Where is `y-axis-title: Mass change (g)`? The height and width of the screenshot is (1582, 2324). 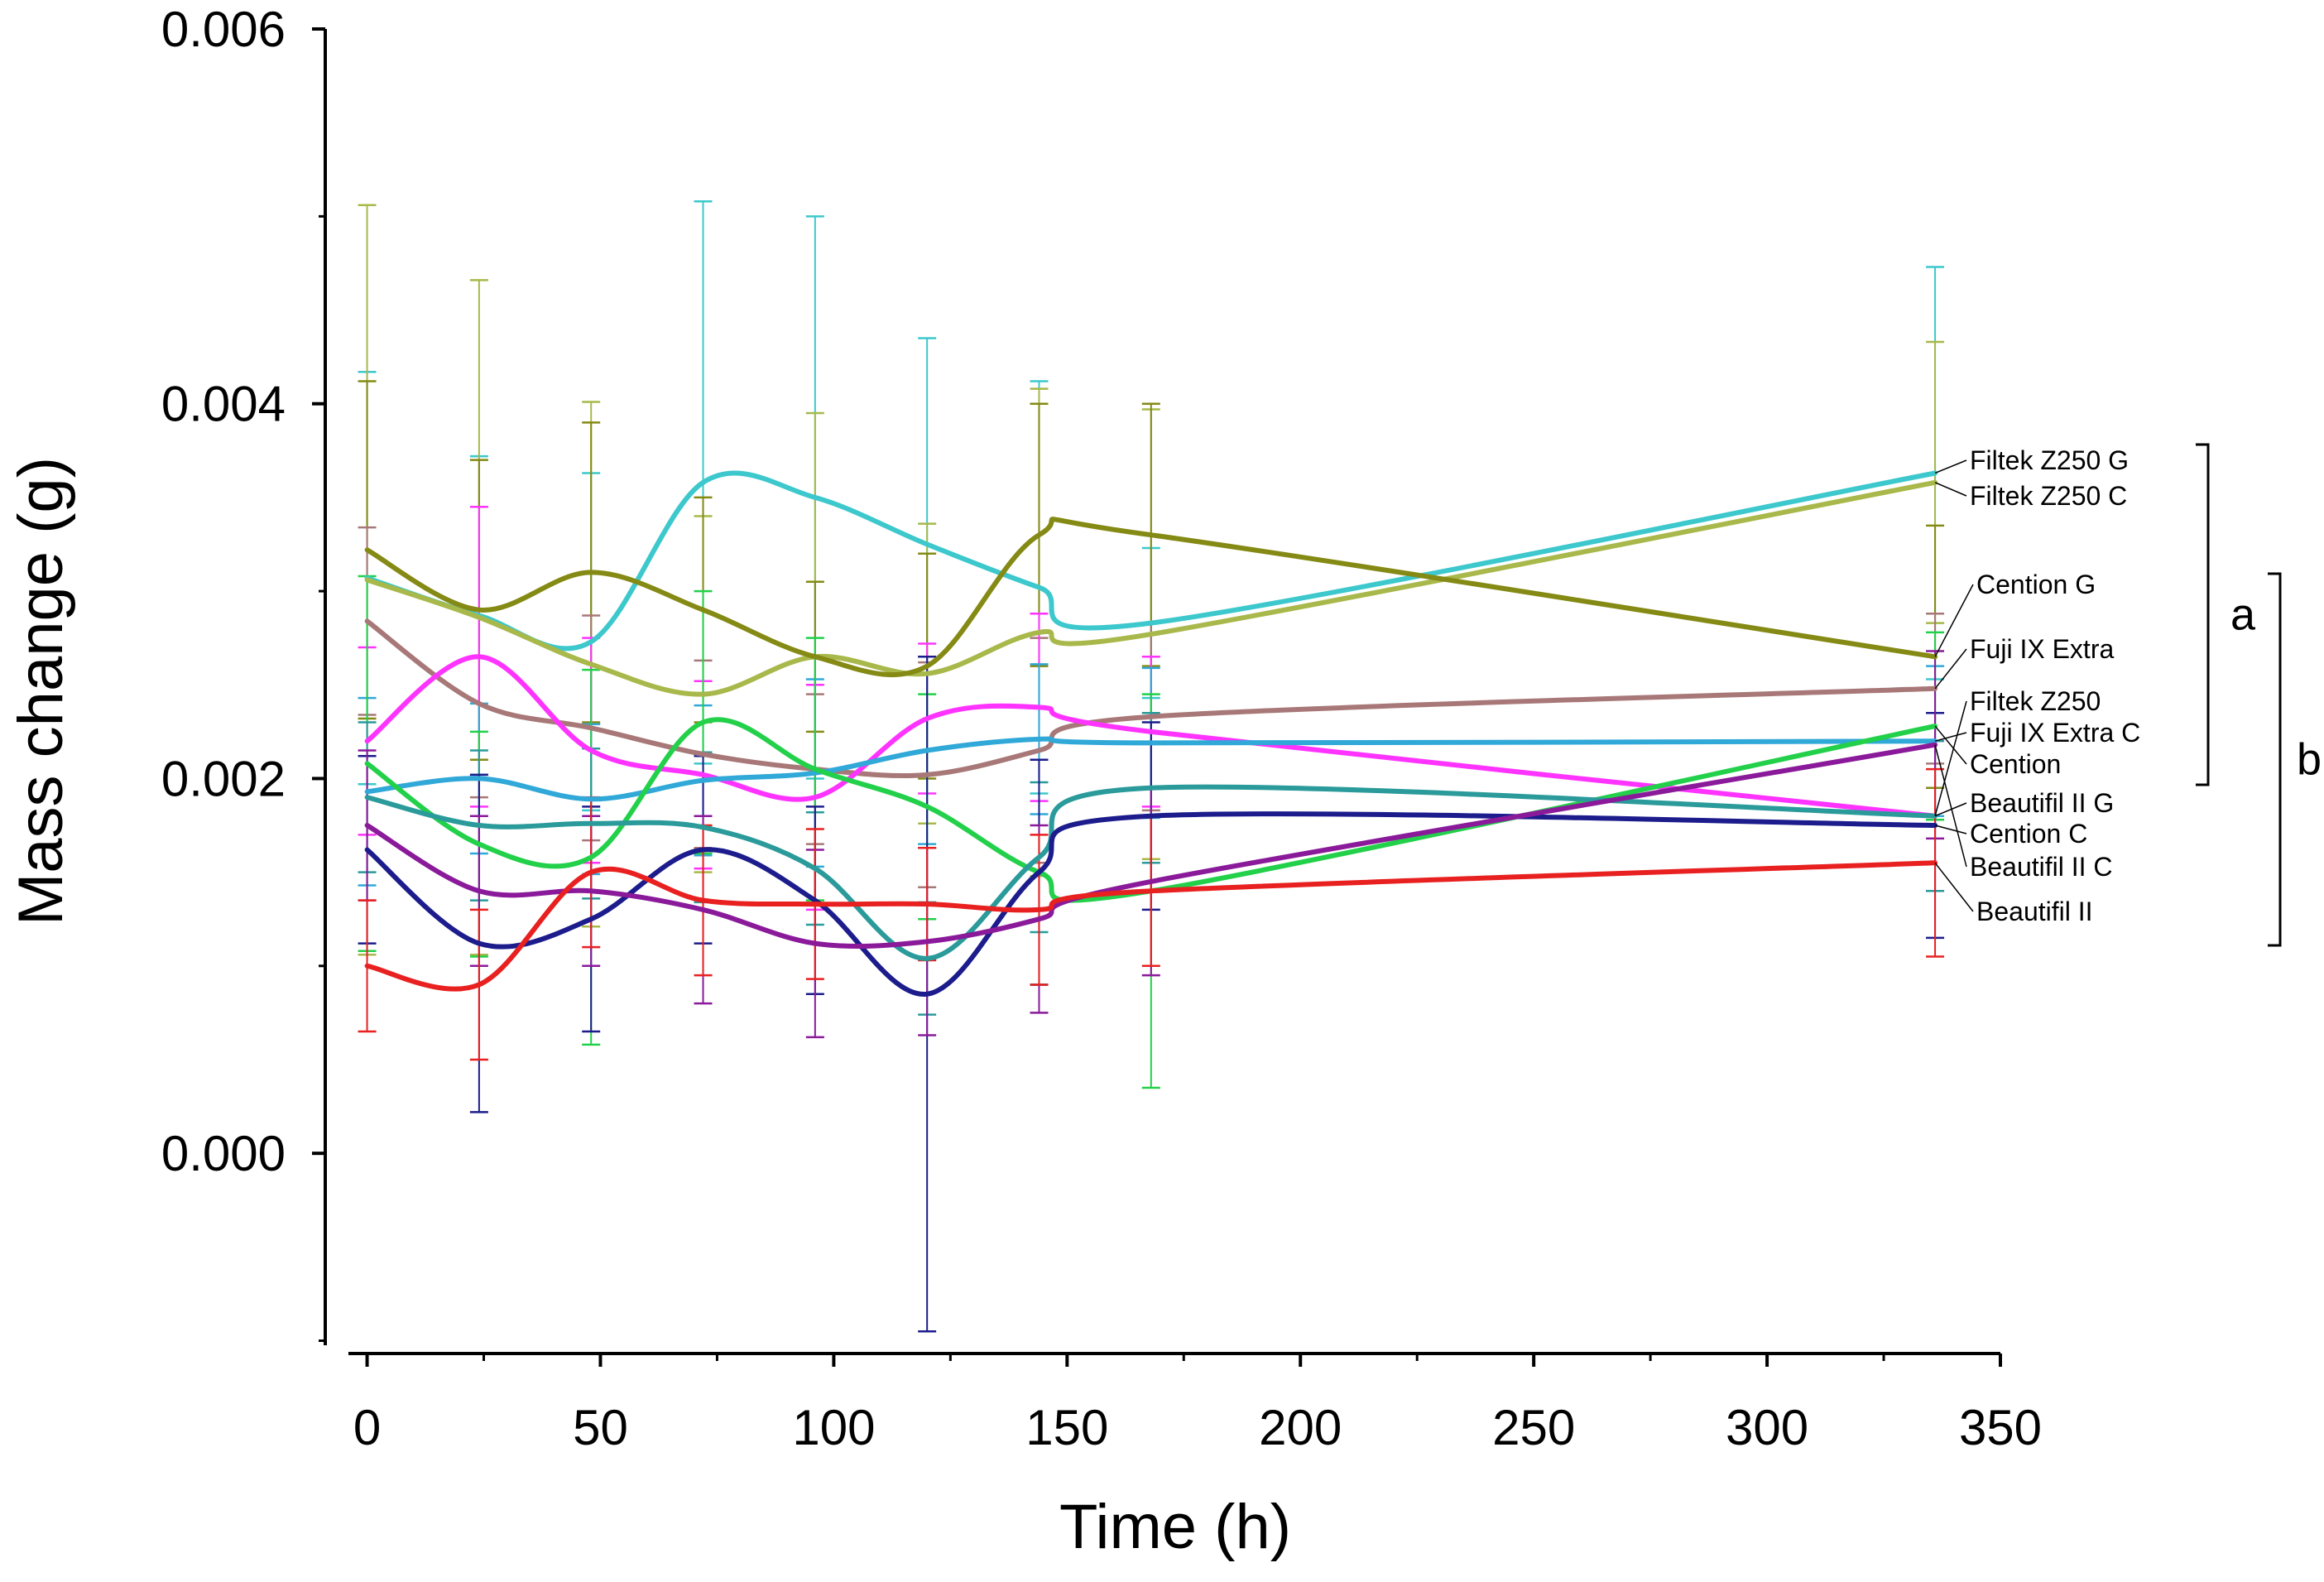
y-axis-title: Mass change (g) is located at coordinates (41, 691).